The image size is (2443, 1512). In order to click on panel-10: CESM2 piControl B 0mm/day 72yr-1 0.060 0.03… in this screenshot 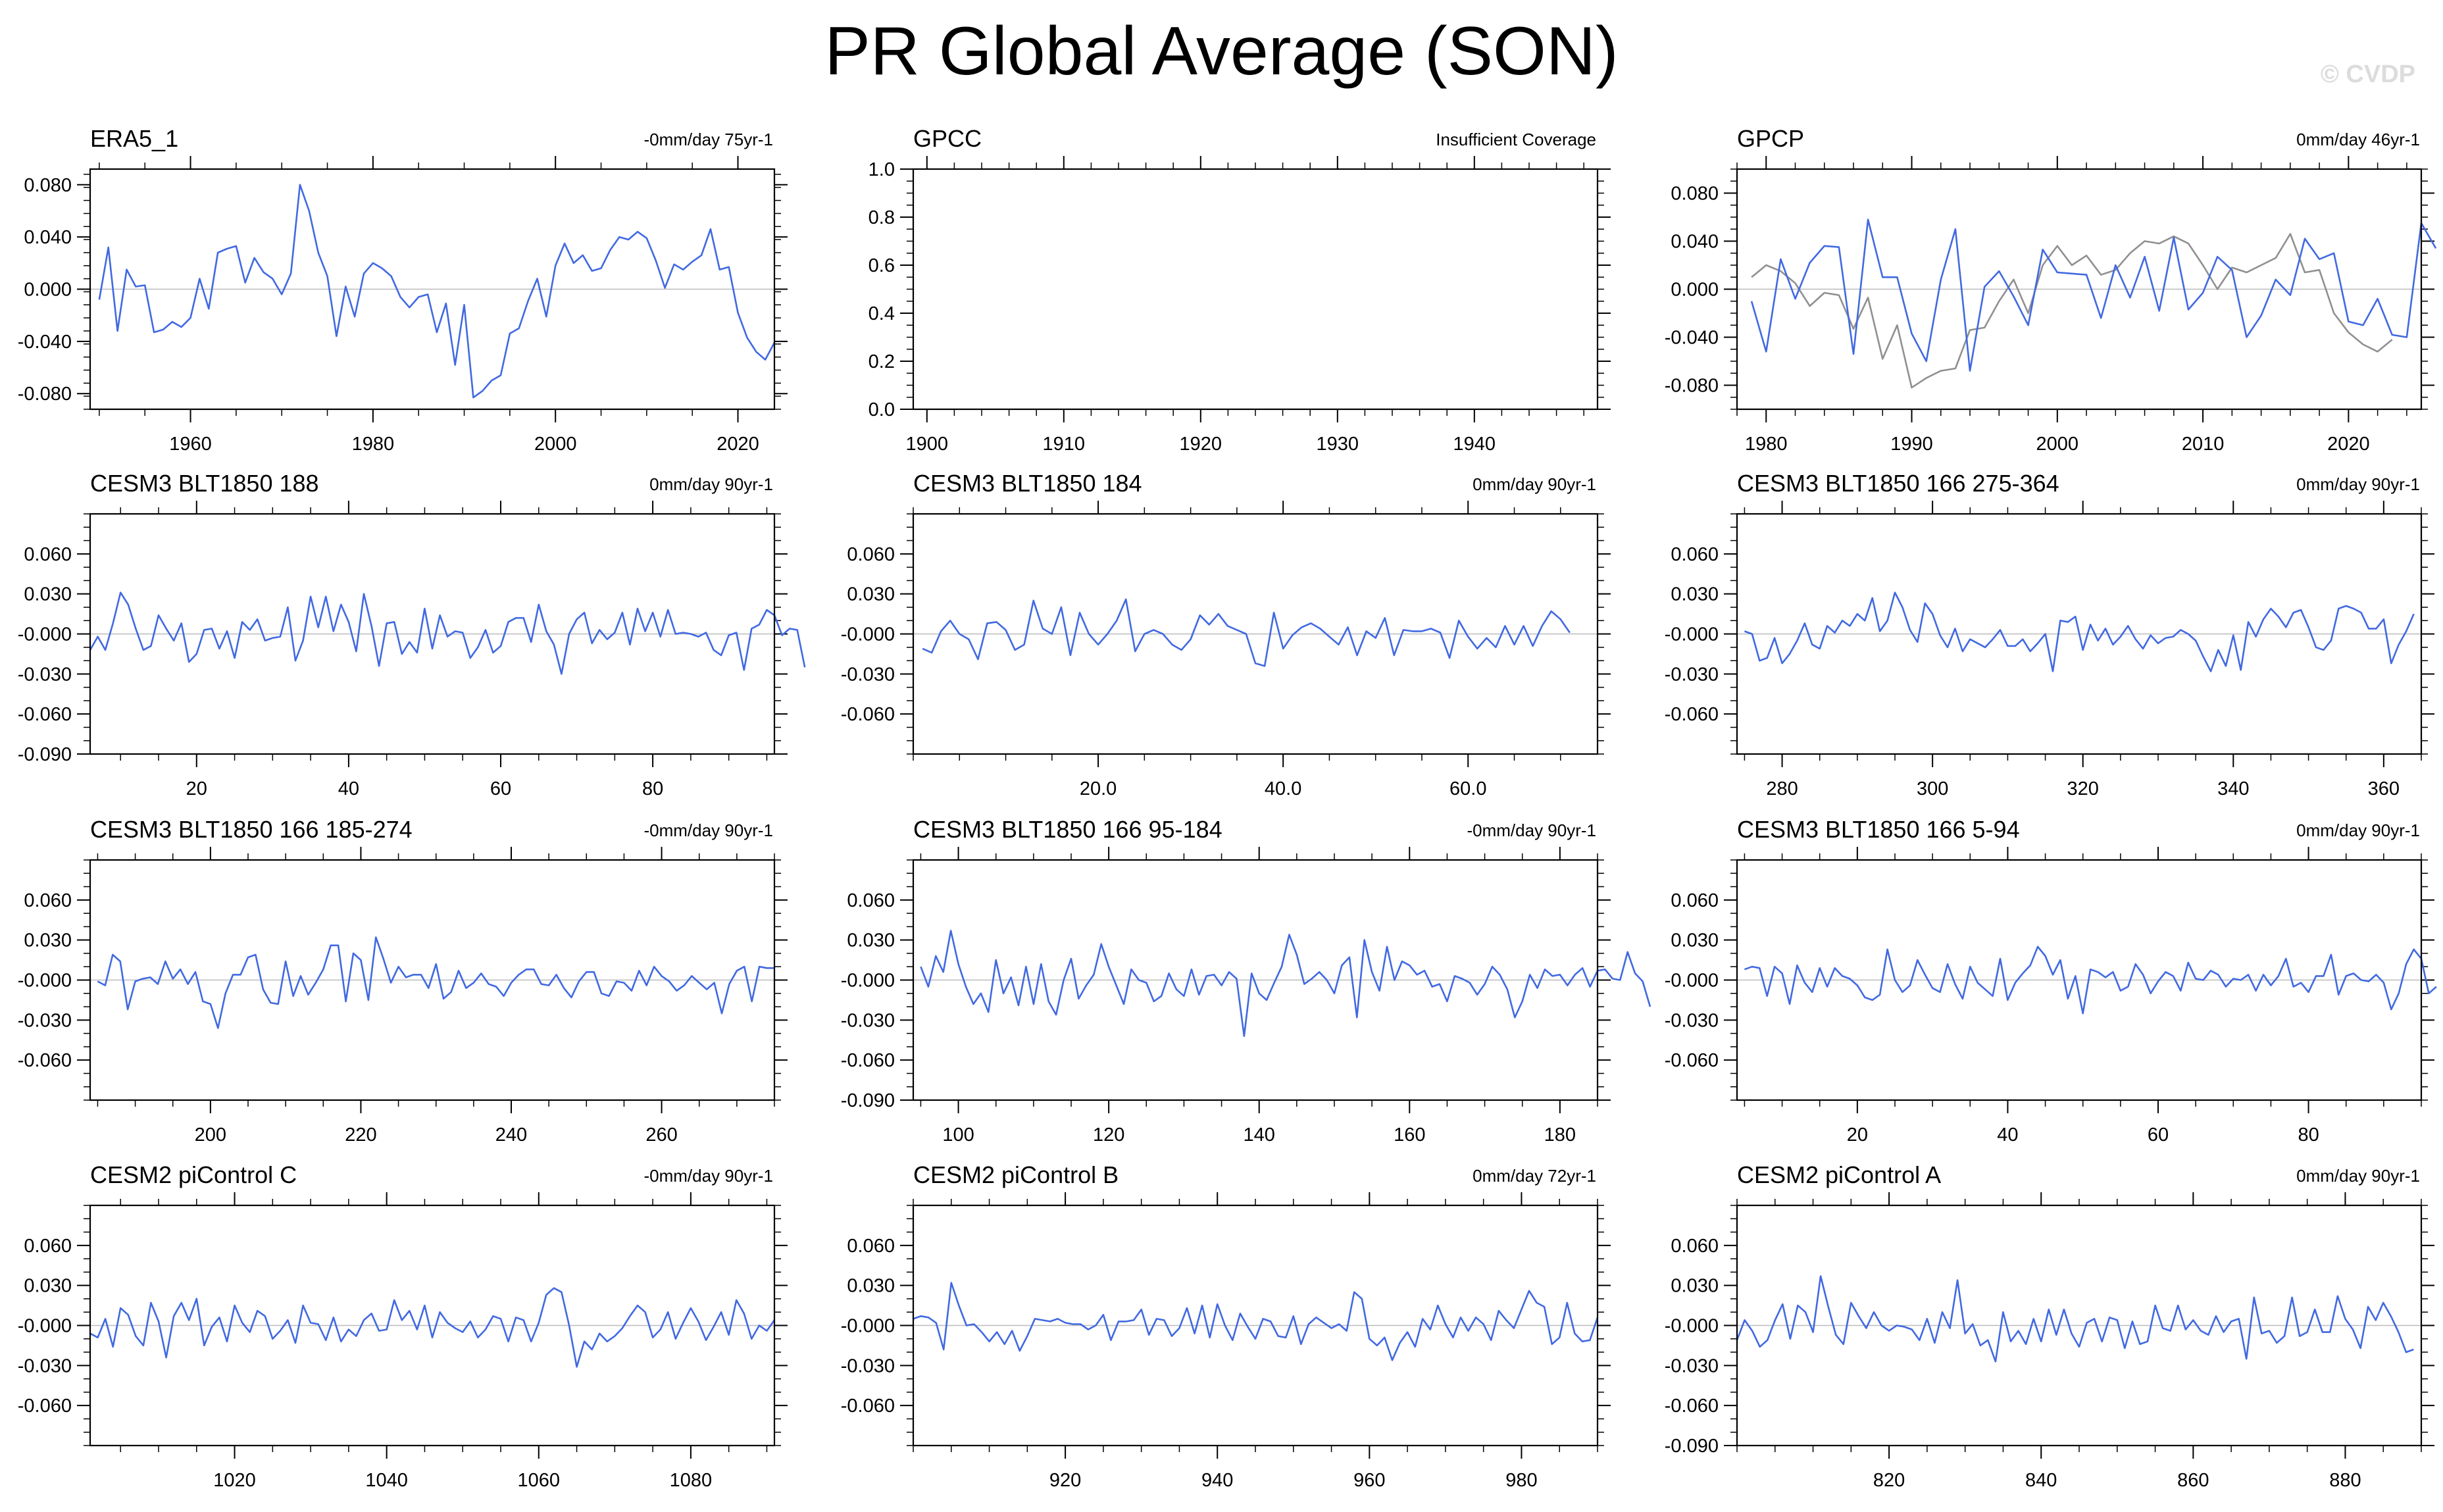, I will do `click(1226, 1326)`.